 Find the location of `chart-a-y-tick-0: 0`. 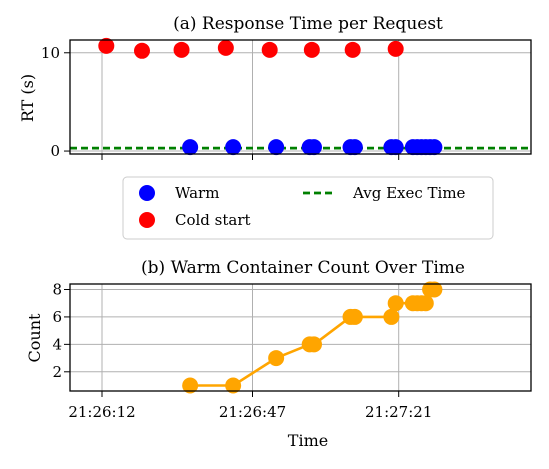

chart-a-y-tick-0: 0 is located at coordinates (55, 151).